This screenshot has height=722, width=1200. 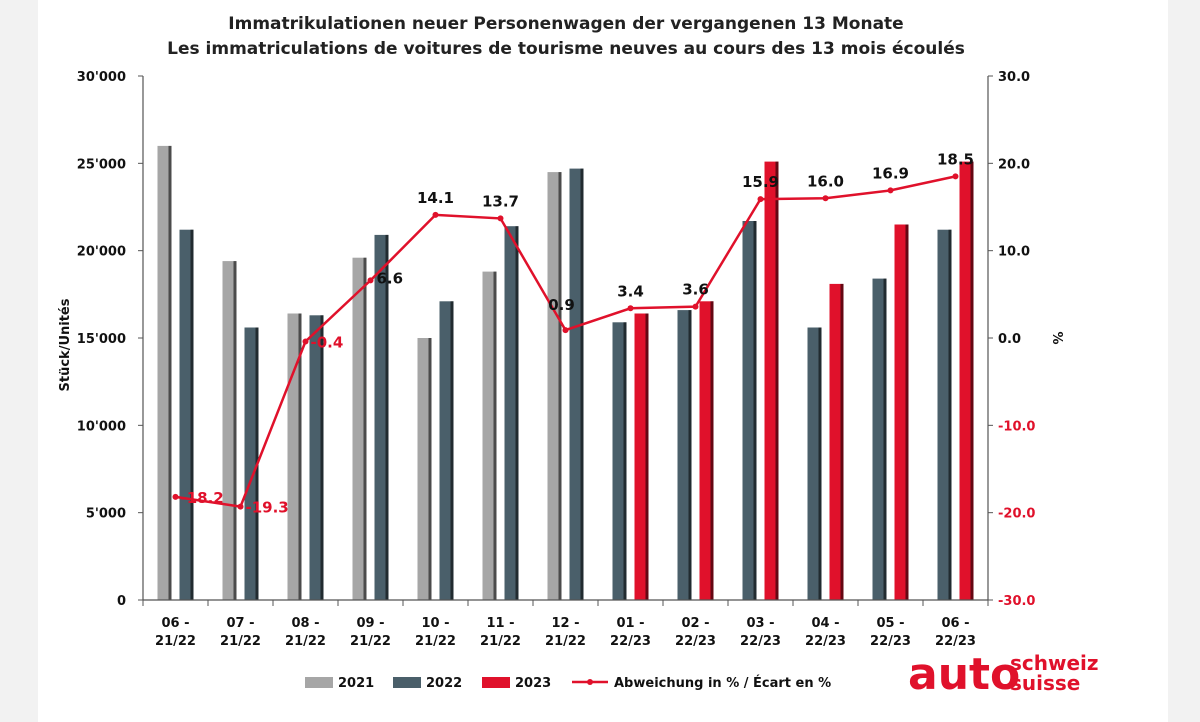 I want to click on y2-tick-label-1: -20.0, so click(x=1016, y=514).